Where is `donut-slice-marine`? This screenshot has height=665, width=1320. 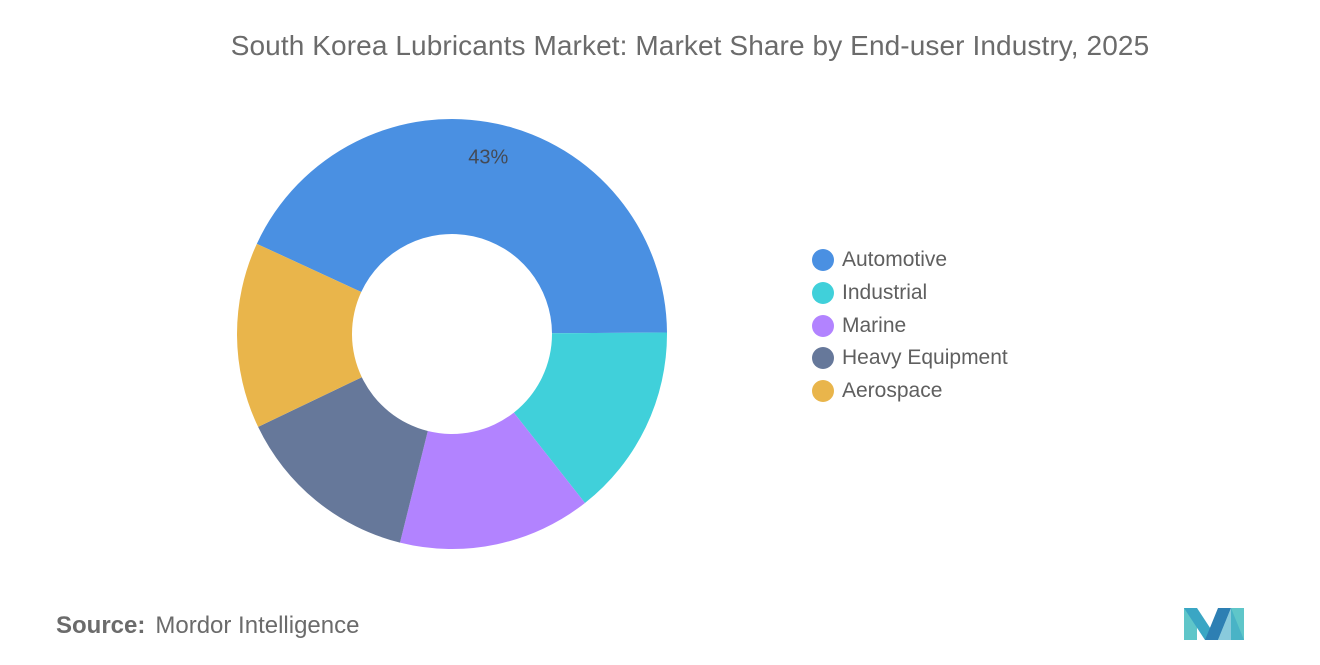
donut-slice-marine is located at coordinates (492, 480).